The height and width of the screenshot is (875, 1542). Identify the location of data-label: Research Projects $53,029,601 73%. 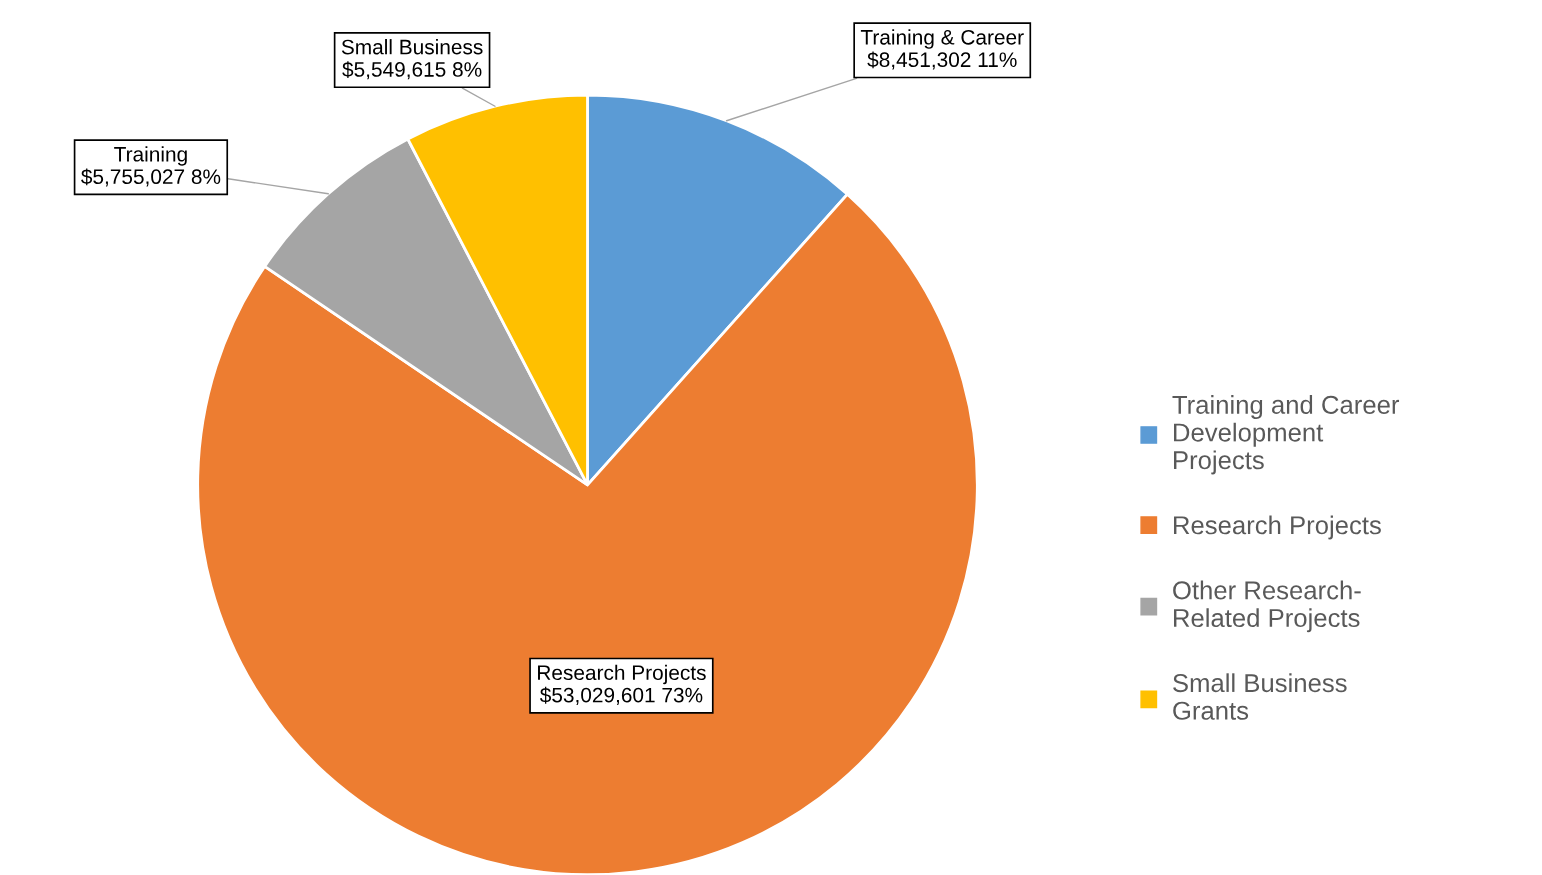
(622, 684).